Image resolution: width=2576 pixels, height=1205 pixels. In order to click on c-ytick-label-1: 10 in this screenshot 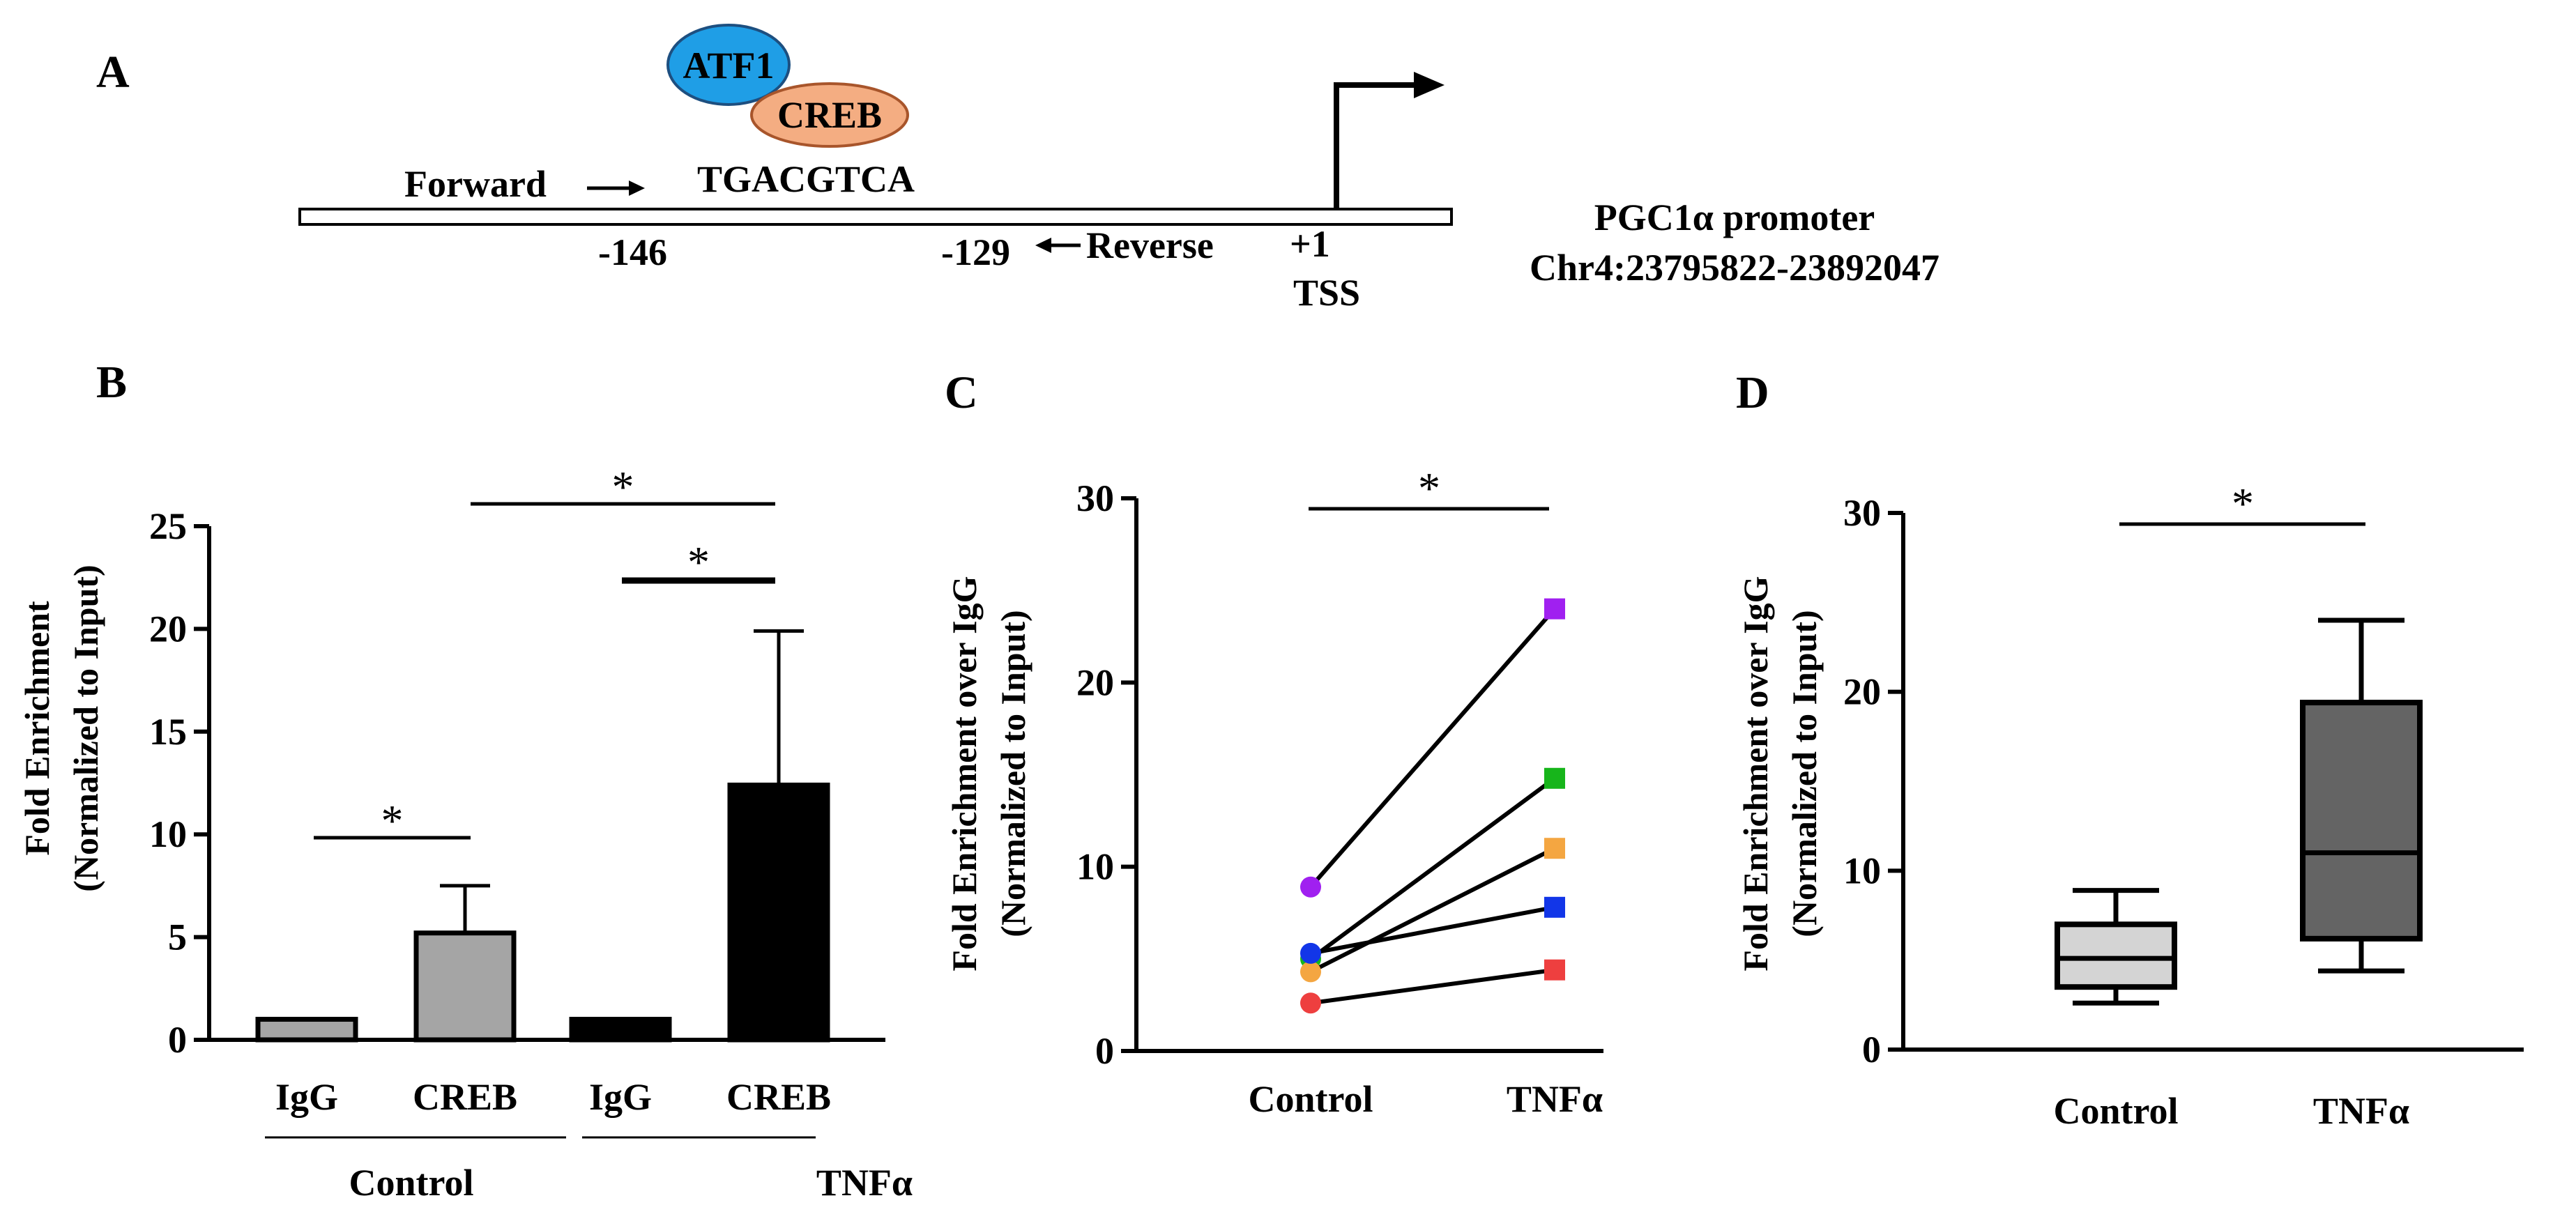, I will do `click(1095, 867)`.